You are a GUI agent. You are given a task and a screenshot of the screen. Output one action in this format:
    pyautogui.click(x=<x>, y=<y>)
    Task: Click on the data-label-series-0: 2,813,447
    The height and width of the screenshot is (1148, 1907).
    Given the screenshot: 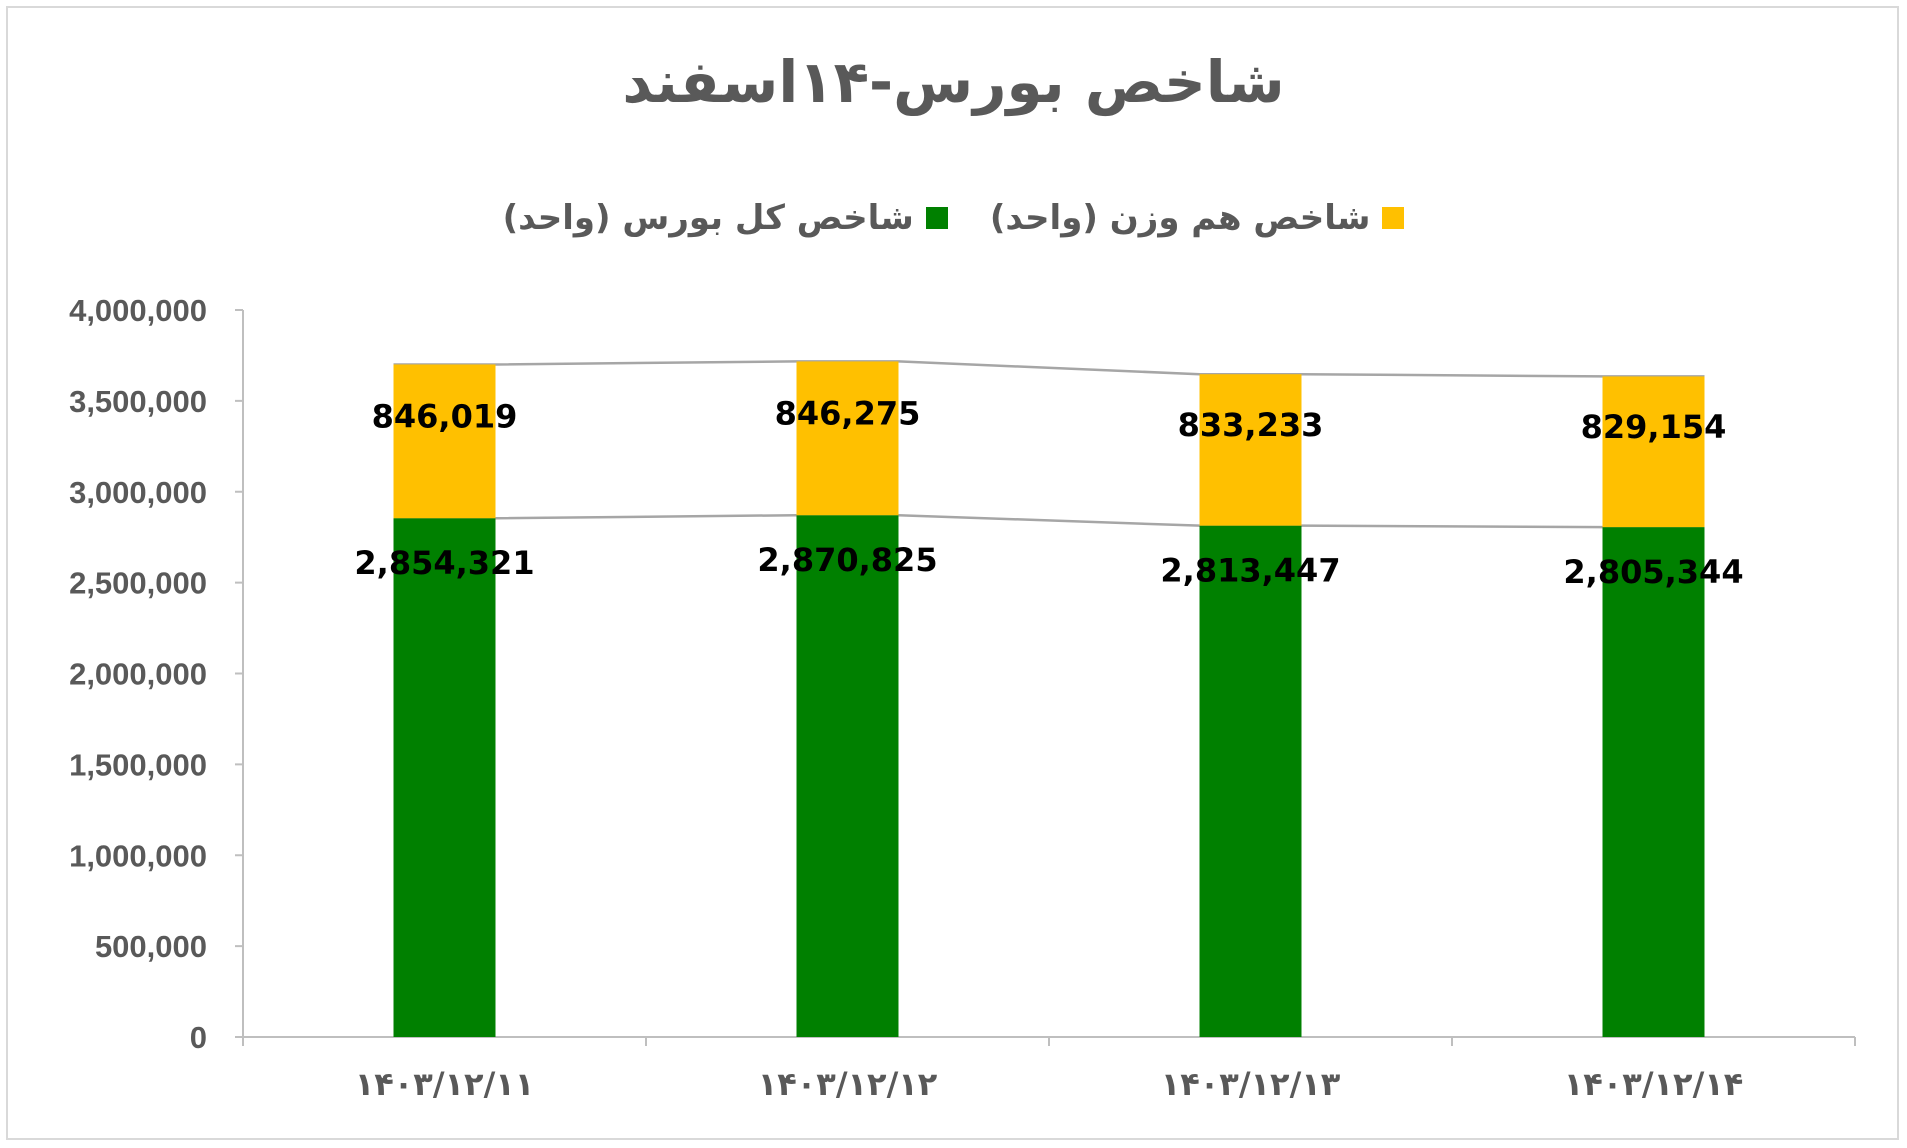 What is the action you would take?
    pyautogui.click(x=1250, y=571)
    